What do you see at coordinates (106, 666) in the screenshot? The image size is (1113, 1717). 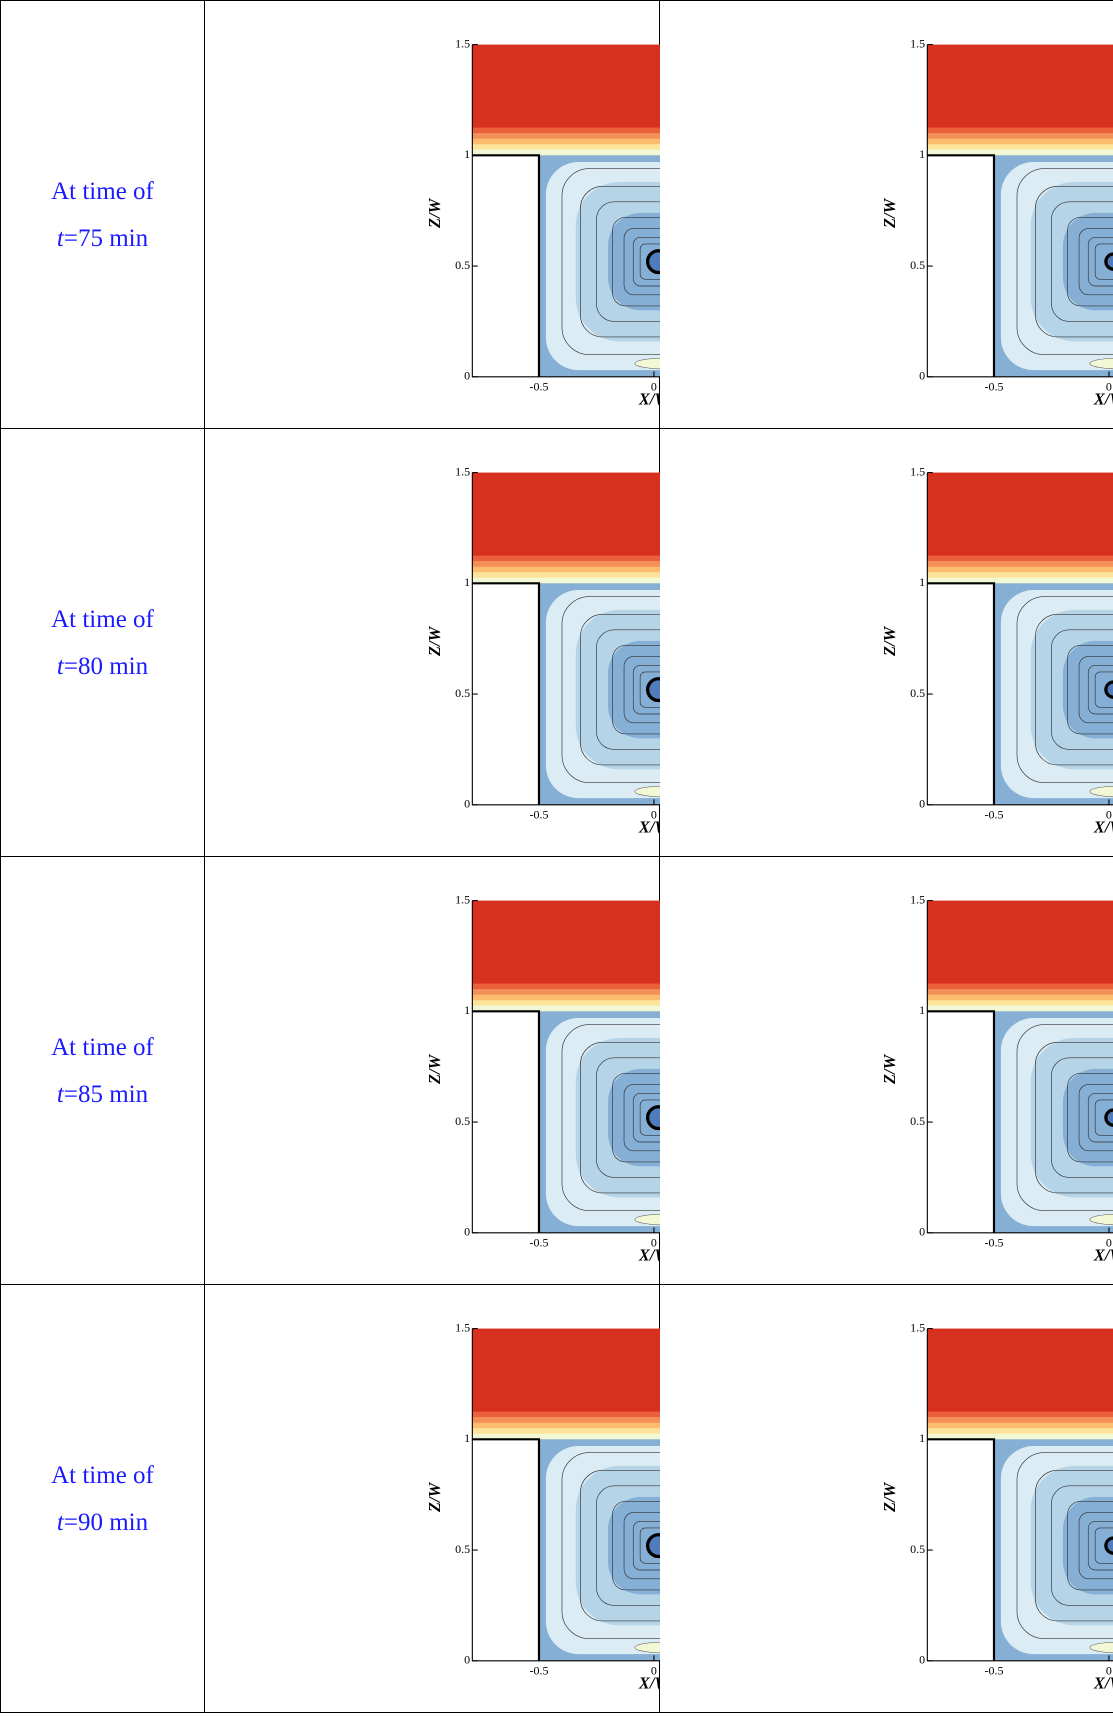 I see `time-value: =80 min` at bounding box center [106, 666].